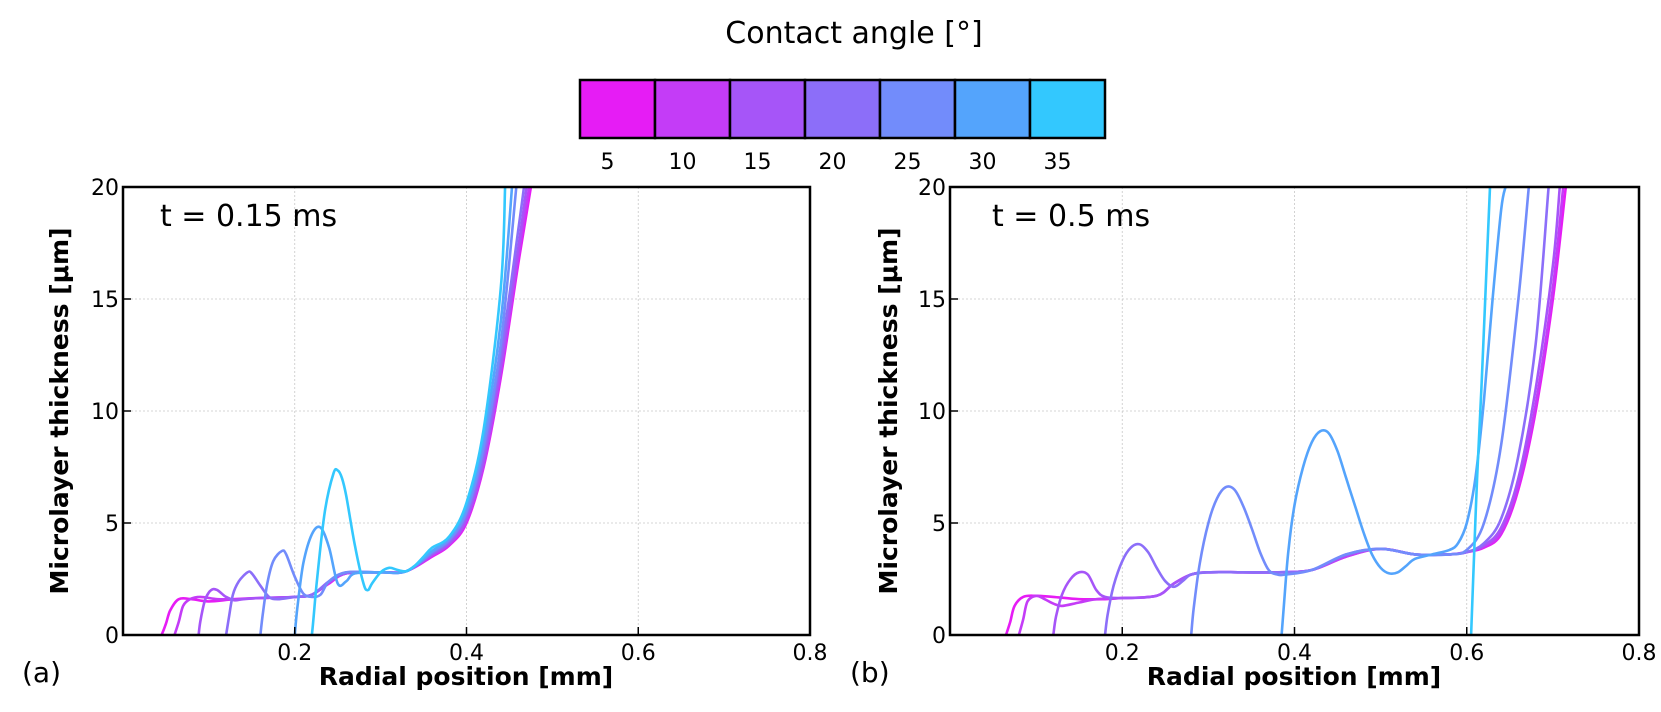  Describe the element at coordinates (41, 672) in the screenshot. I see `panel-a-tag: (a)` at that location.